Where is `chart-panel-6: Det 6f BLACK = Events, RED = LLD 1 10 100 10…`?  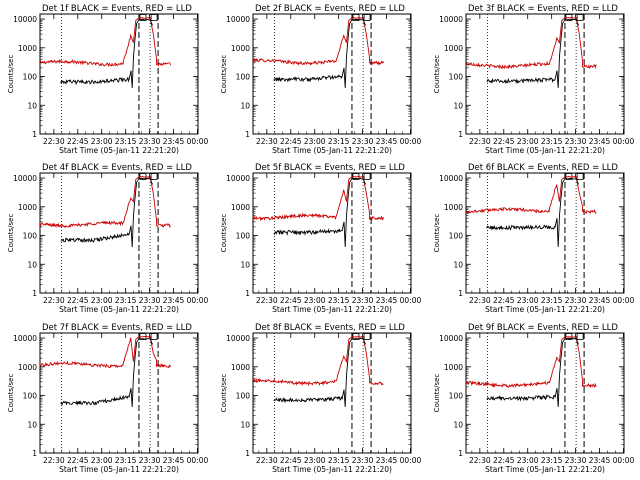
chart-panel-6: Det 6f BLACK = Events, RED = LLD 1 10 100 10… is located at coordinates (534, 238).